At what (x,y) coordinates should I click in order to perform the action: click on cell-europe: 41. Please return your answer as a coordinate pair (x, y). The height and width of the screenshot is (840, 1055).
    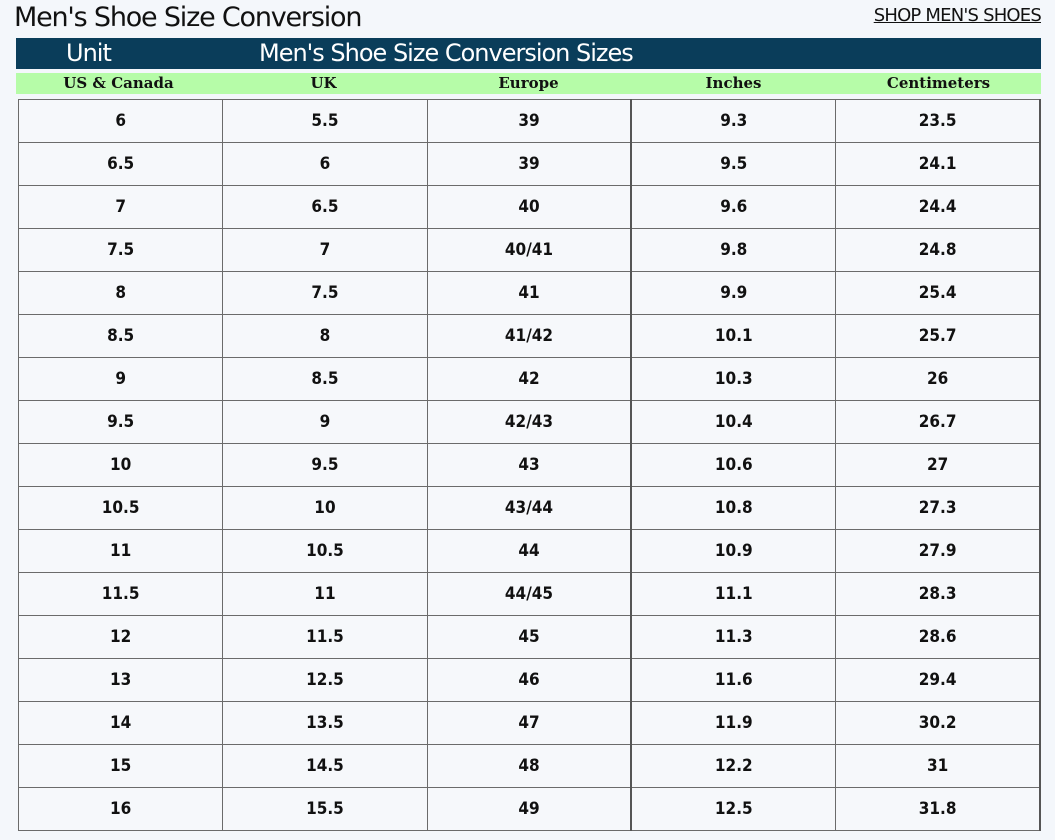
    Looking at the image, I should click on (529, 293).